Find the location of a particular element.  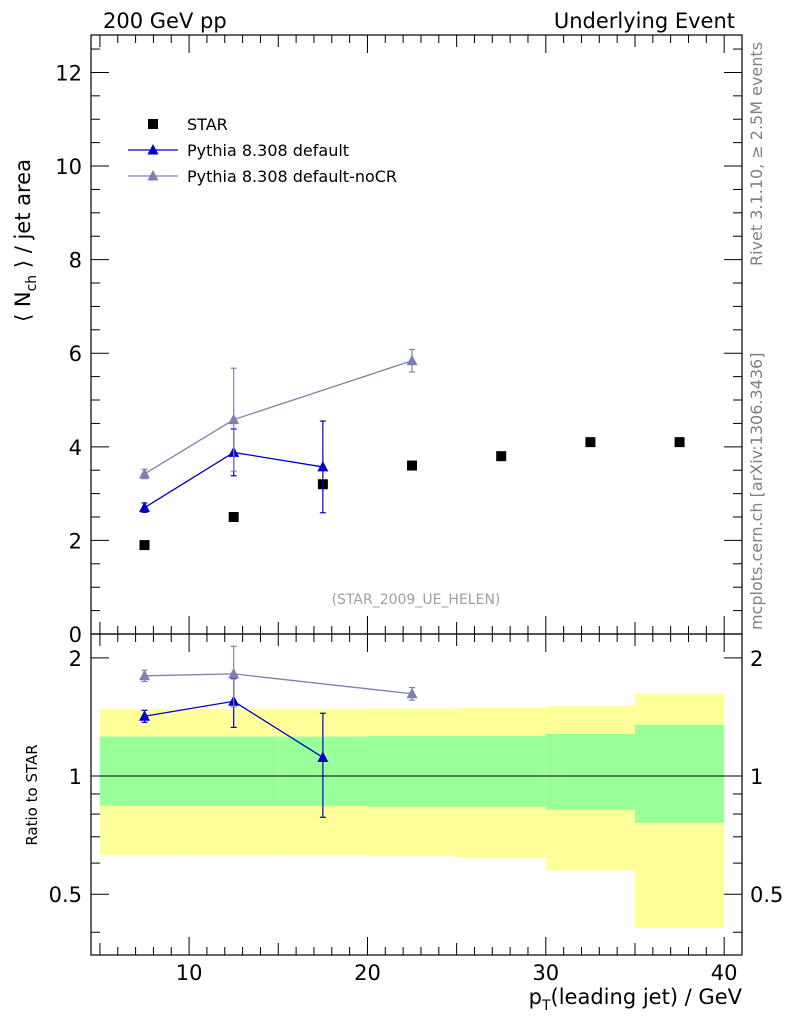

main-y-axis-label: ⟨ Nch ⟩ / jet area is located at coordinates (25, 240).